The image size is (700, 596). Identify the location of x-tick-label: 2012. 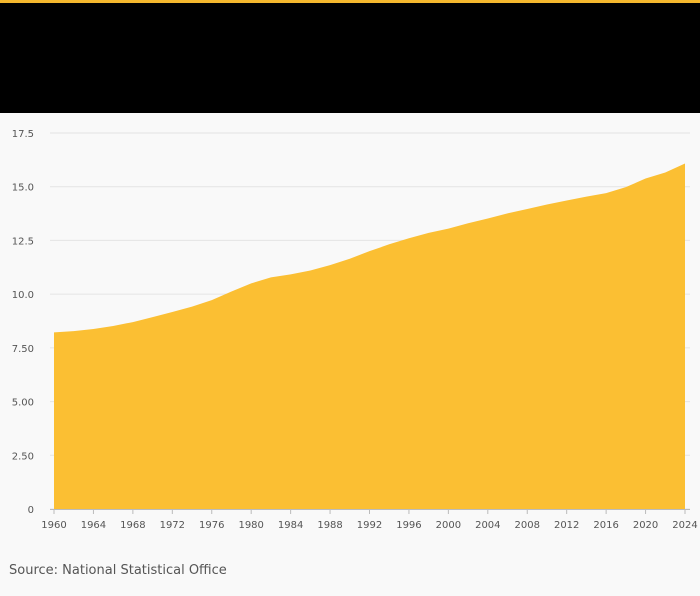
(566, 525).